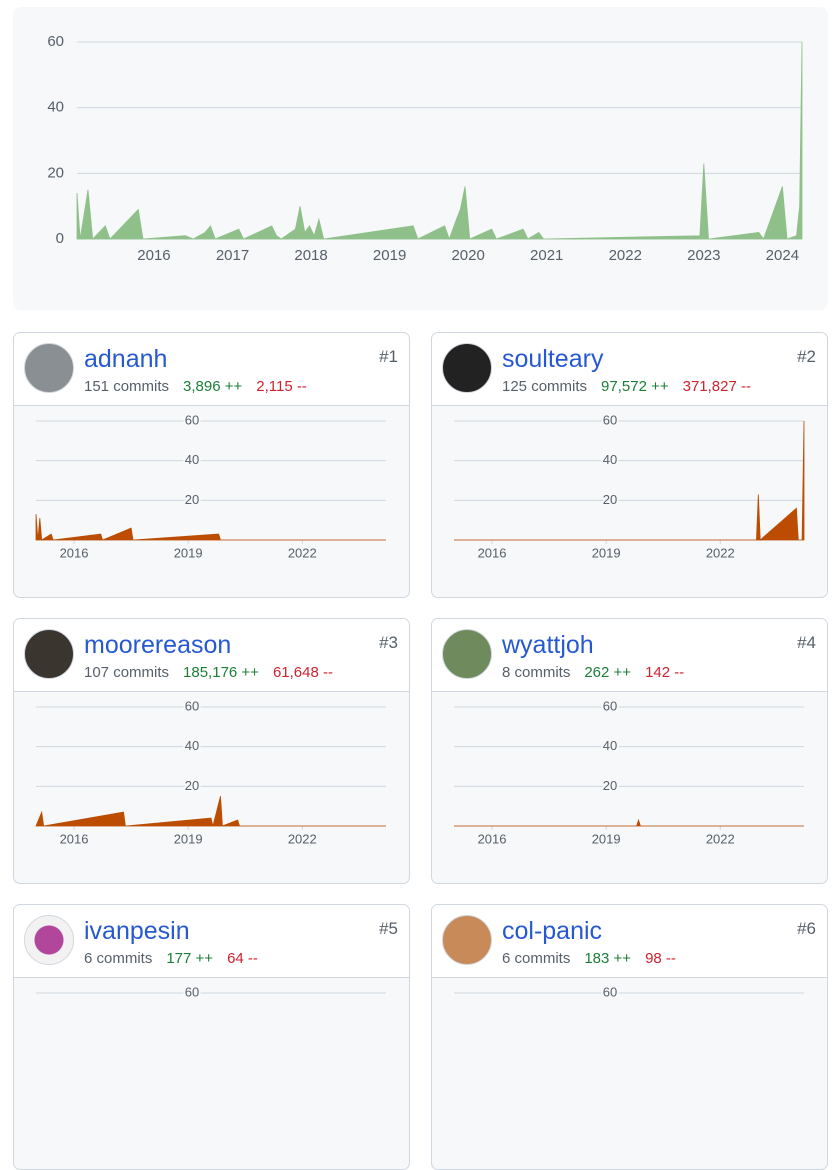 This screenshot has width=840, height=1170. I want to click on deletions: 2,115 --, so click(281, 386).